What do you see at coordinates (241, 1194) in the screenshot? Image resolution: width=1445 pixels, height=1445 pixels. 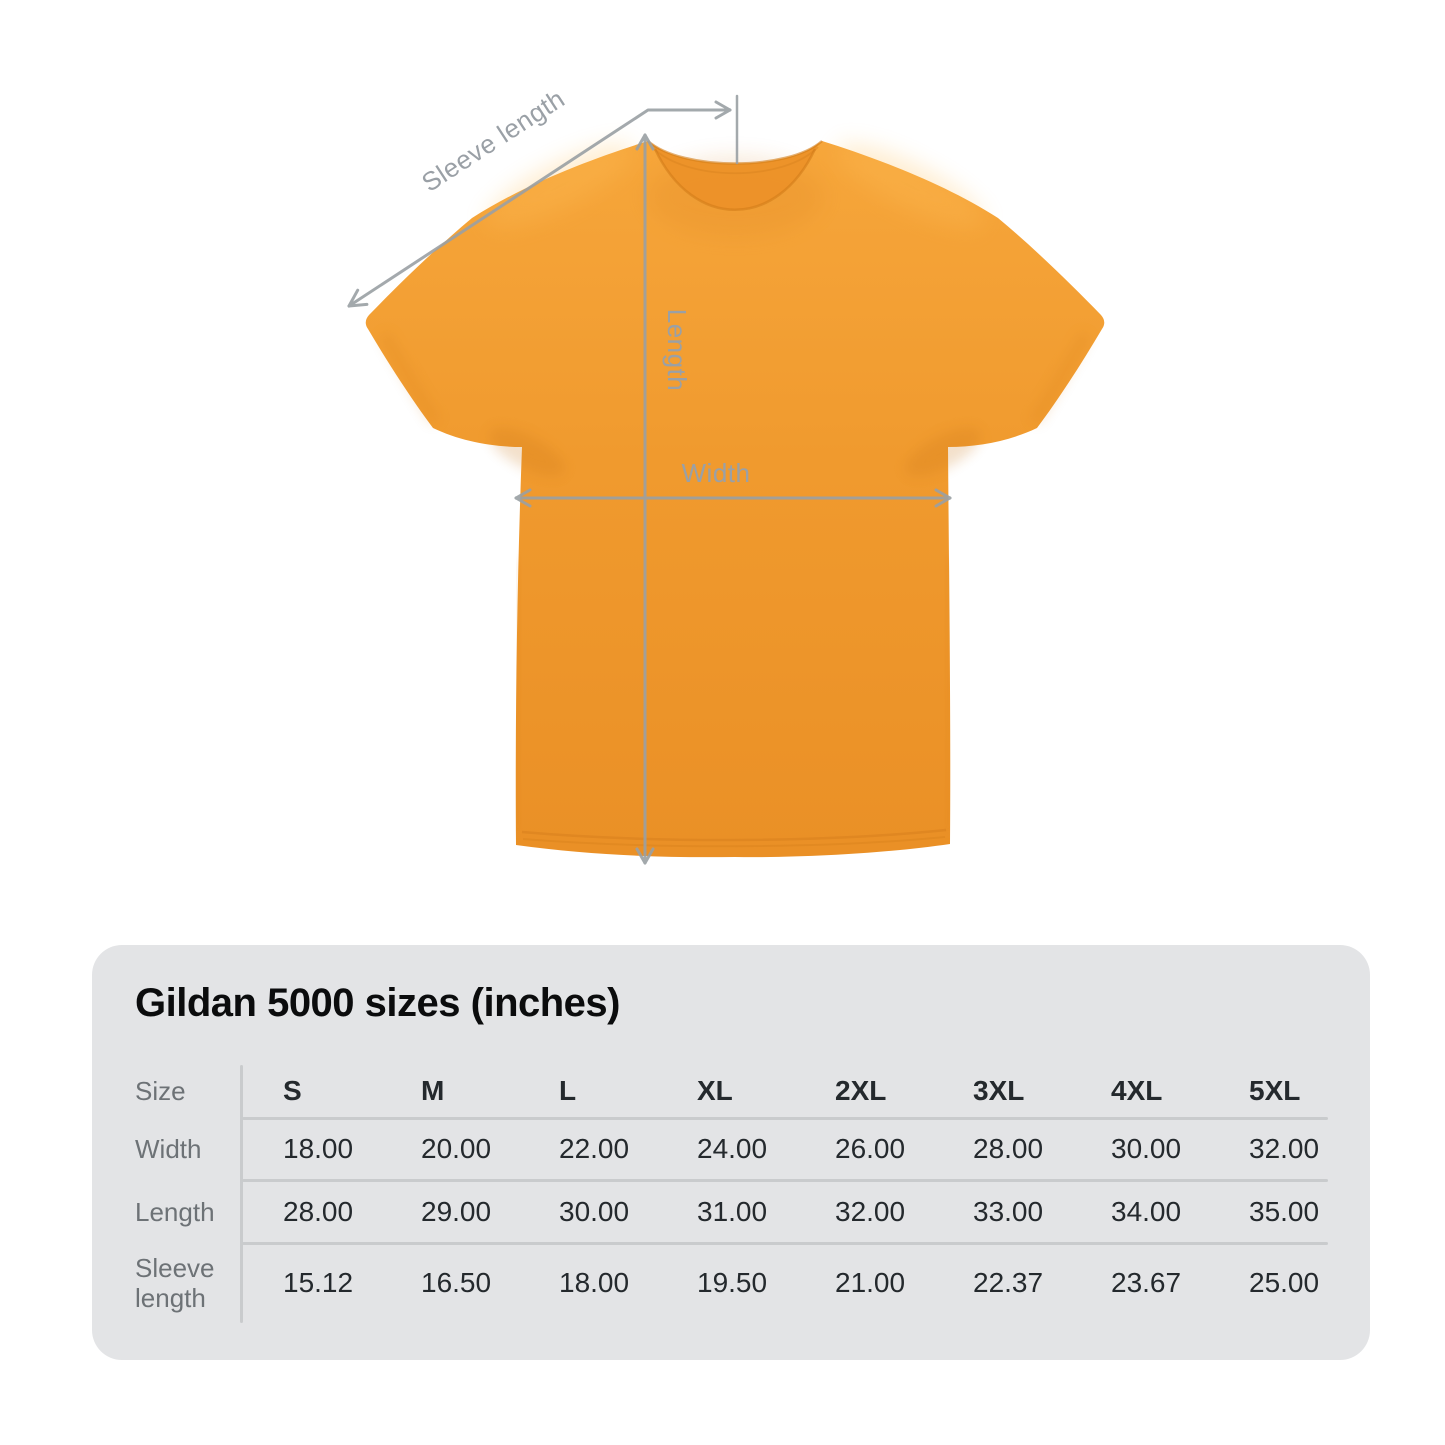 I see `table-vertical-divider` at bounding box center [241, 1194].